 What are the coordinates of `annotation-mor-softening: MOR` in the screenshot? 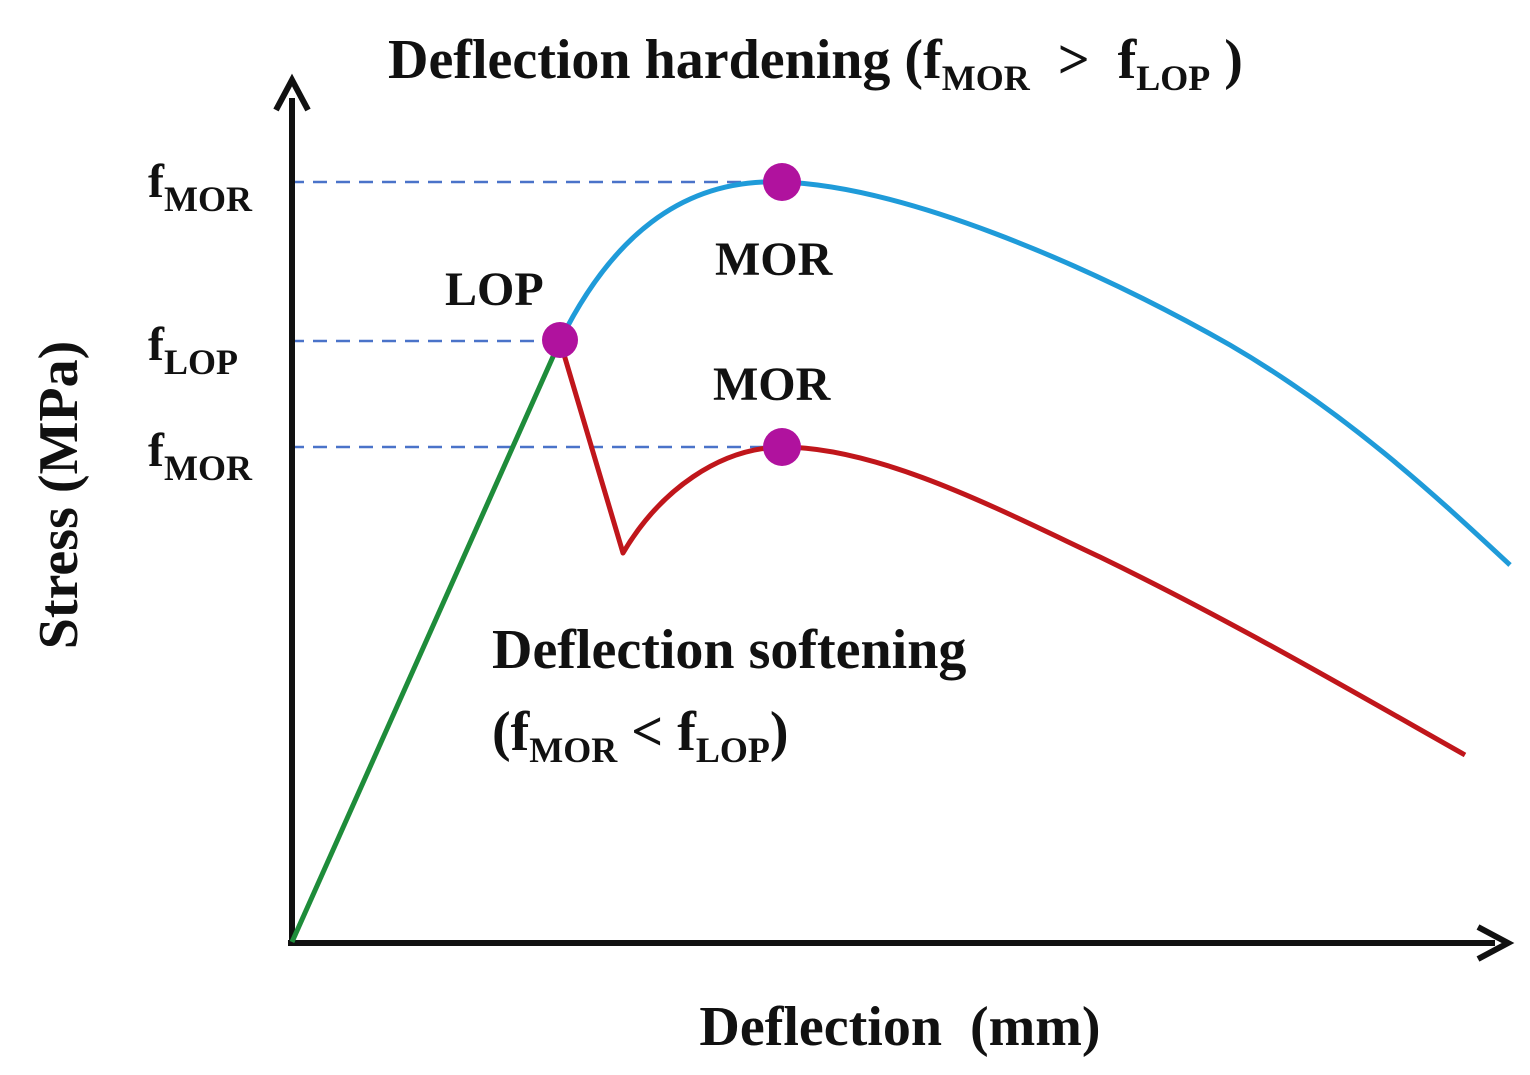 It's located at (772, 384).